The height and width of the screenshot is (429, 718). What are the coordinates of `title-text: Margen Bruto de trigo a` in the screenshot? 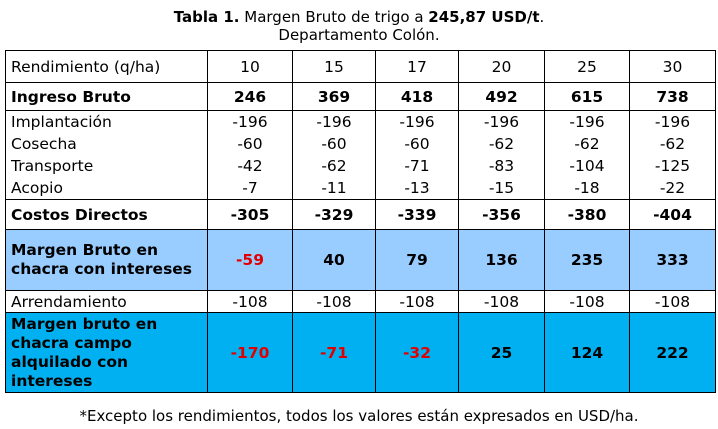 It's located at (334, 17).